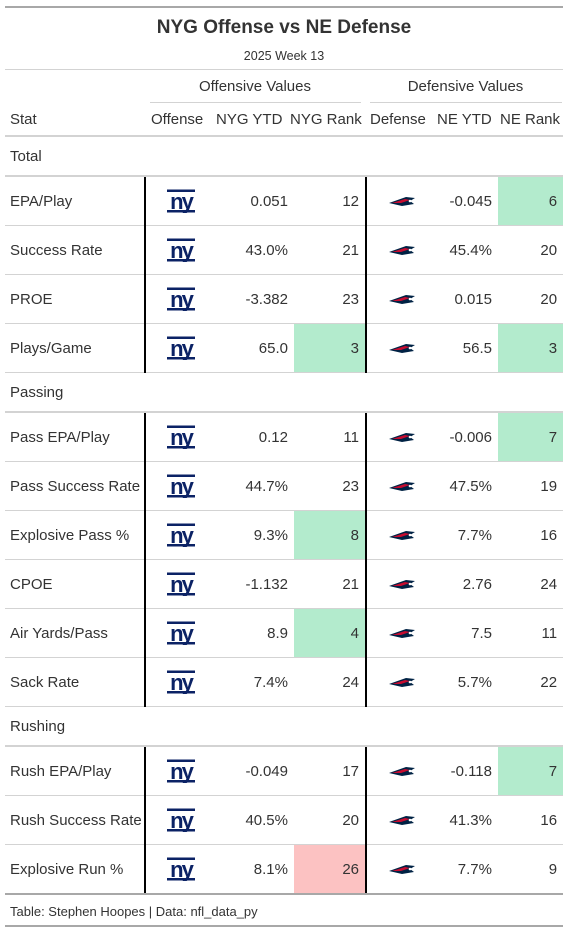 This screenshot has width=568, height=927. What do you see at coordinates (467, 486) in the screenshot?
I see `ne-ytd-value: 47.5%` at bounding box center [467, 486].